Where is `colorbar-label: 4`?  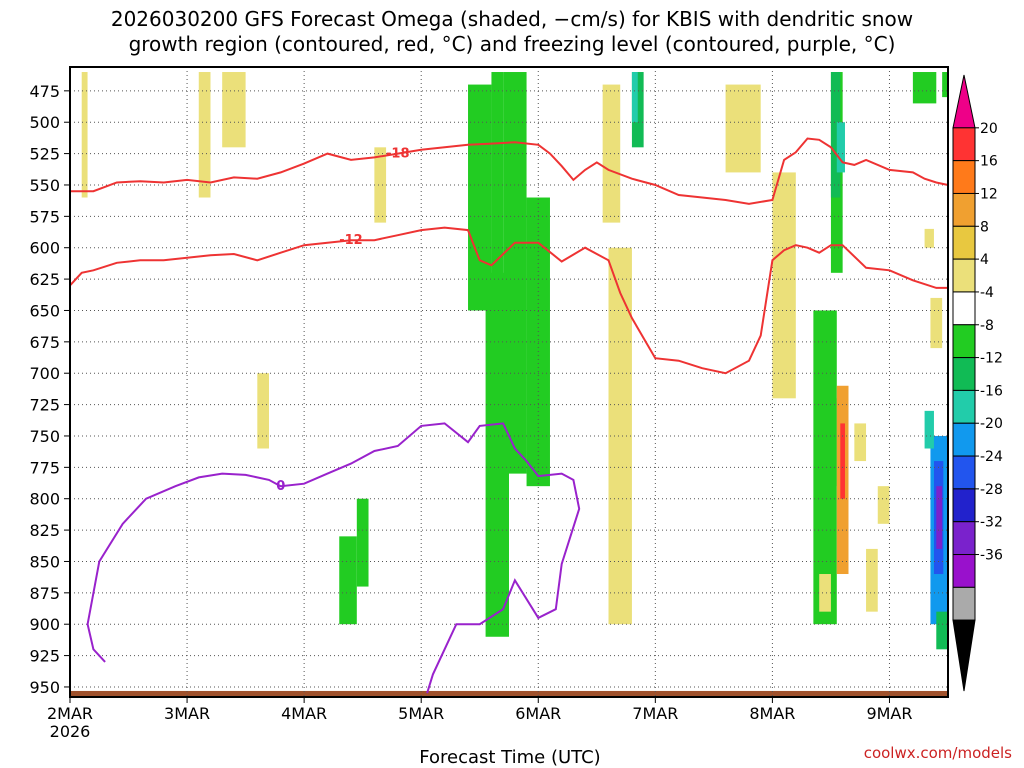
colorbar-label: 4 is located at coordinates (984, 260).